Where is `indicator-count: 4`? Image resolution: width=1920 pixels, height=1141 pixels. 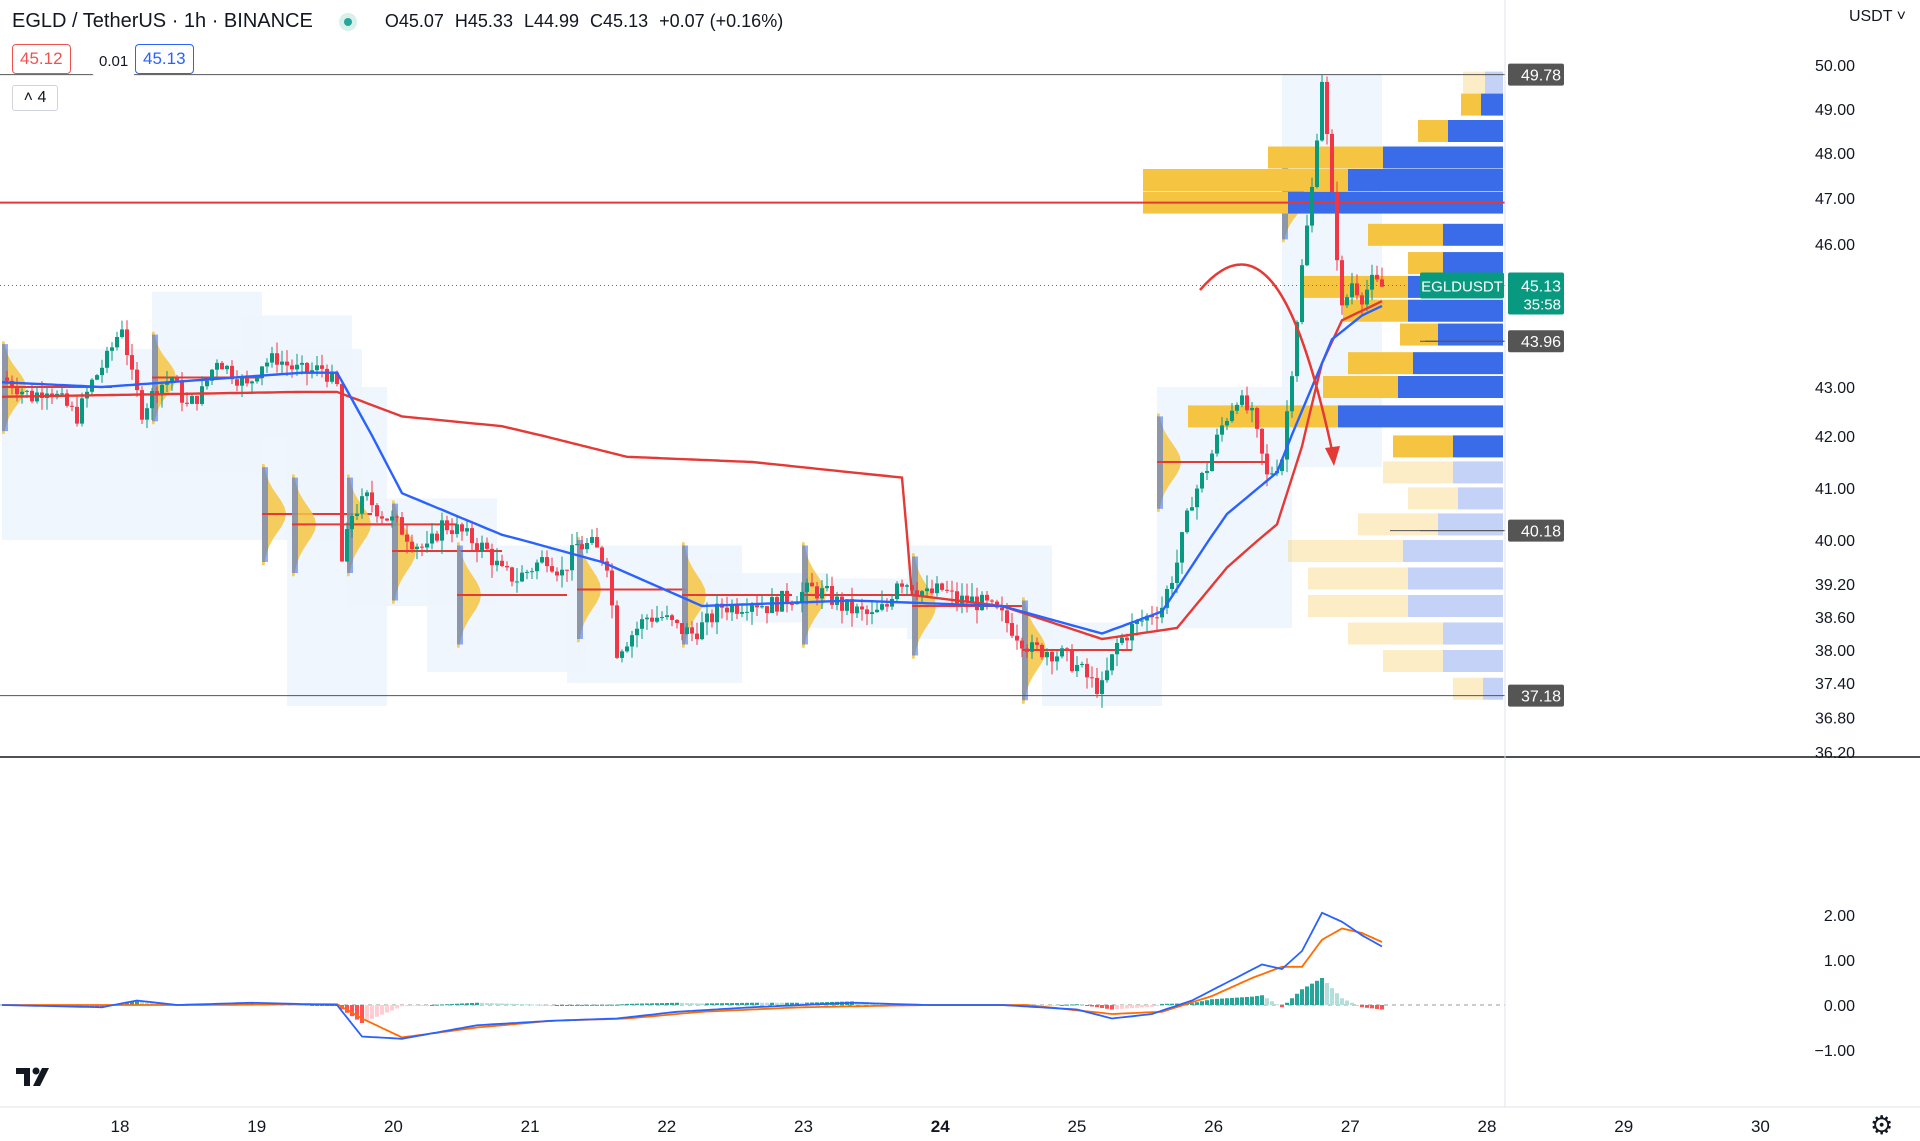
indicator-count: 4 is located at coordinates (42, 97).